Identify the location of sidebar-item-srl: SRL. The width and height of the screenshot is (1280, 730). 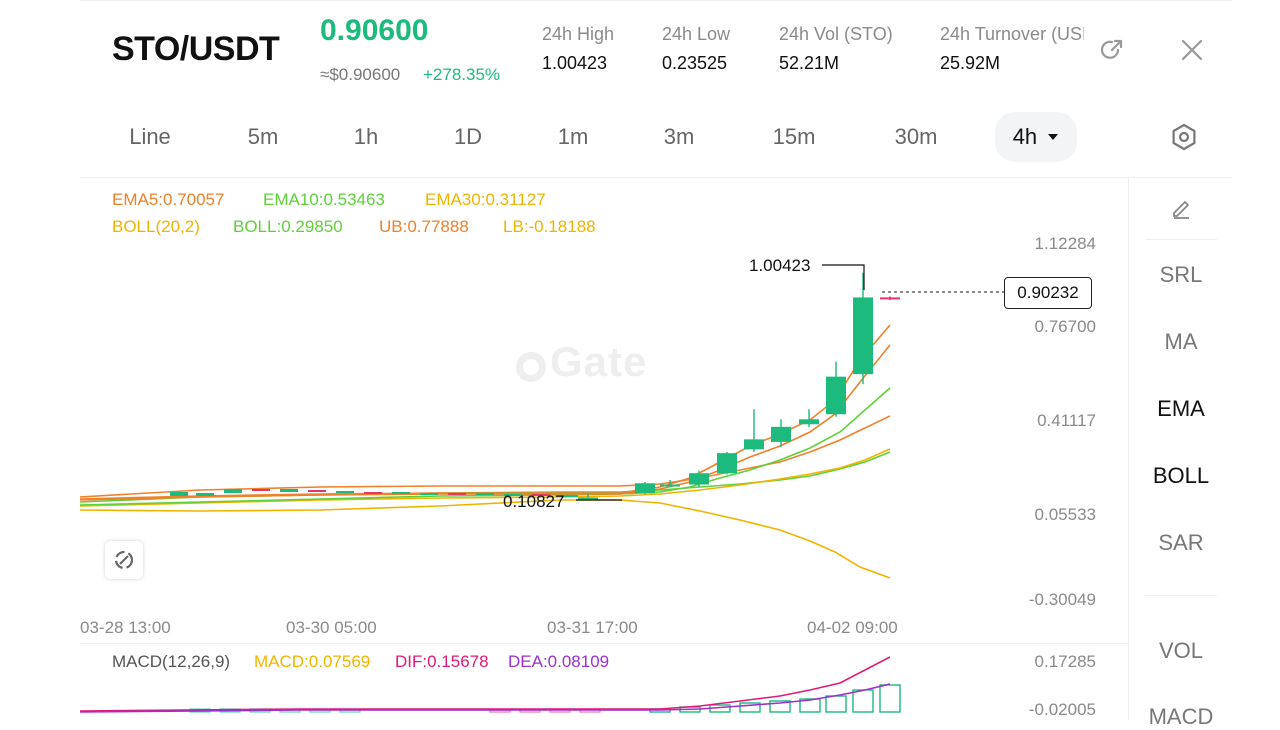
(1181, 274).